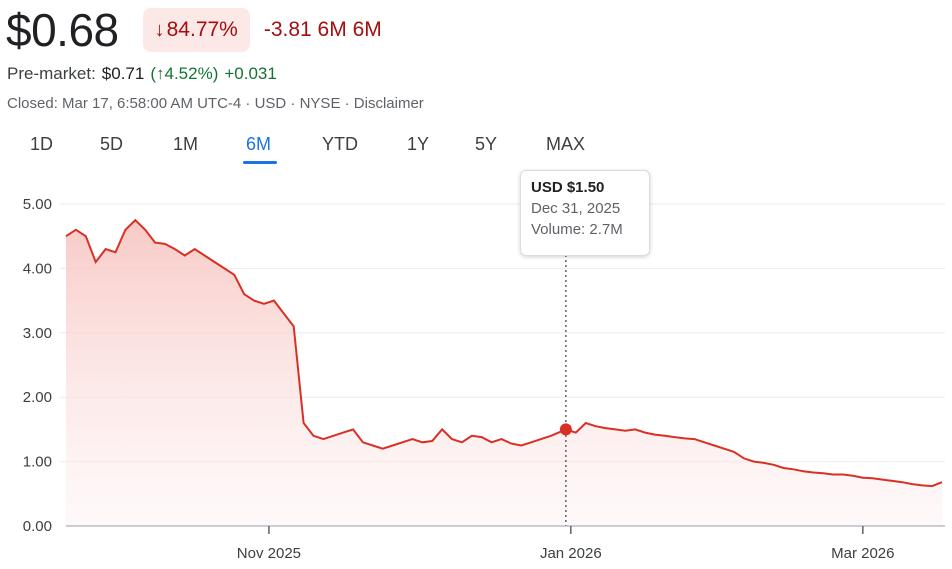 This screenshot has width=952, height=569. Describe the element at coordinates (250, 73) in the screenshot. I see `premarket-change: +0.031` at that location.